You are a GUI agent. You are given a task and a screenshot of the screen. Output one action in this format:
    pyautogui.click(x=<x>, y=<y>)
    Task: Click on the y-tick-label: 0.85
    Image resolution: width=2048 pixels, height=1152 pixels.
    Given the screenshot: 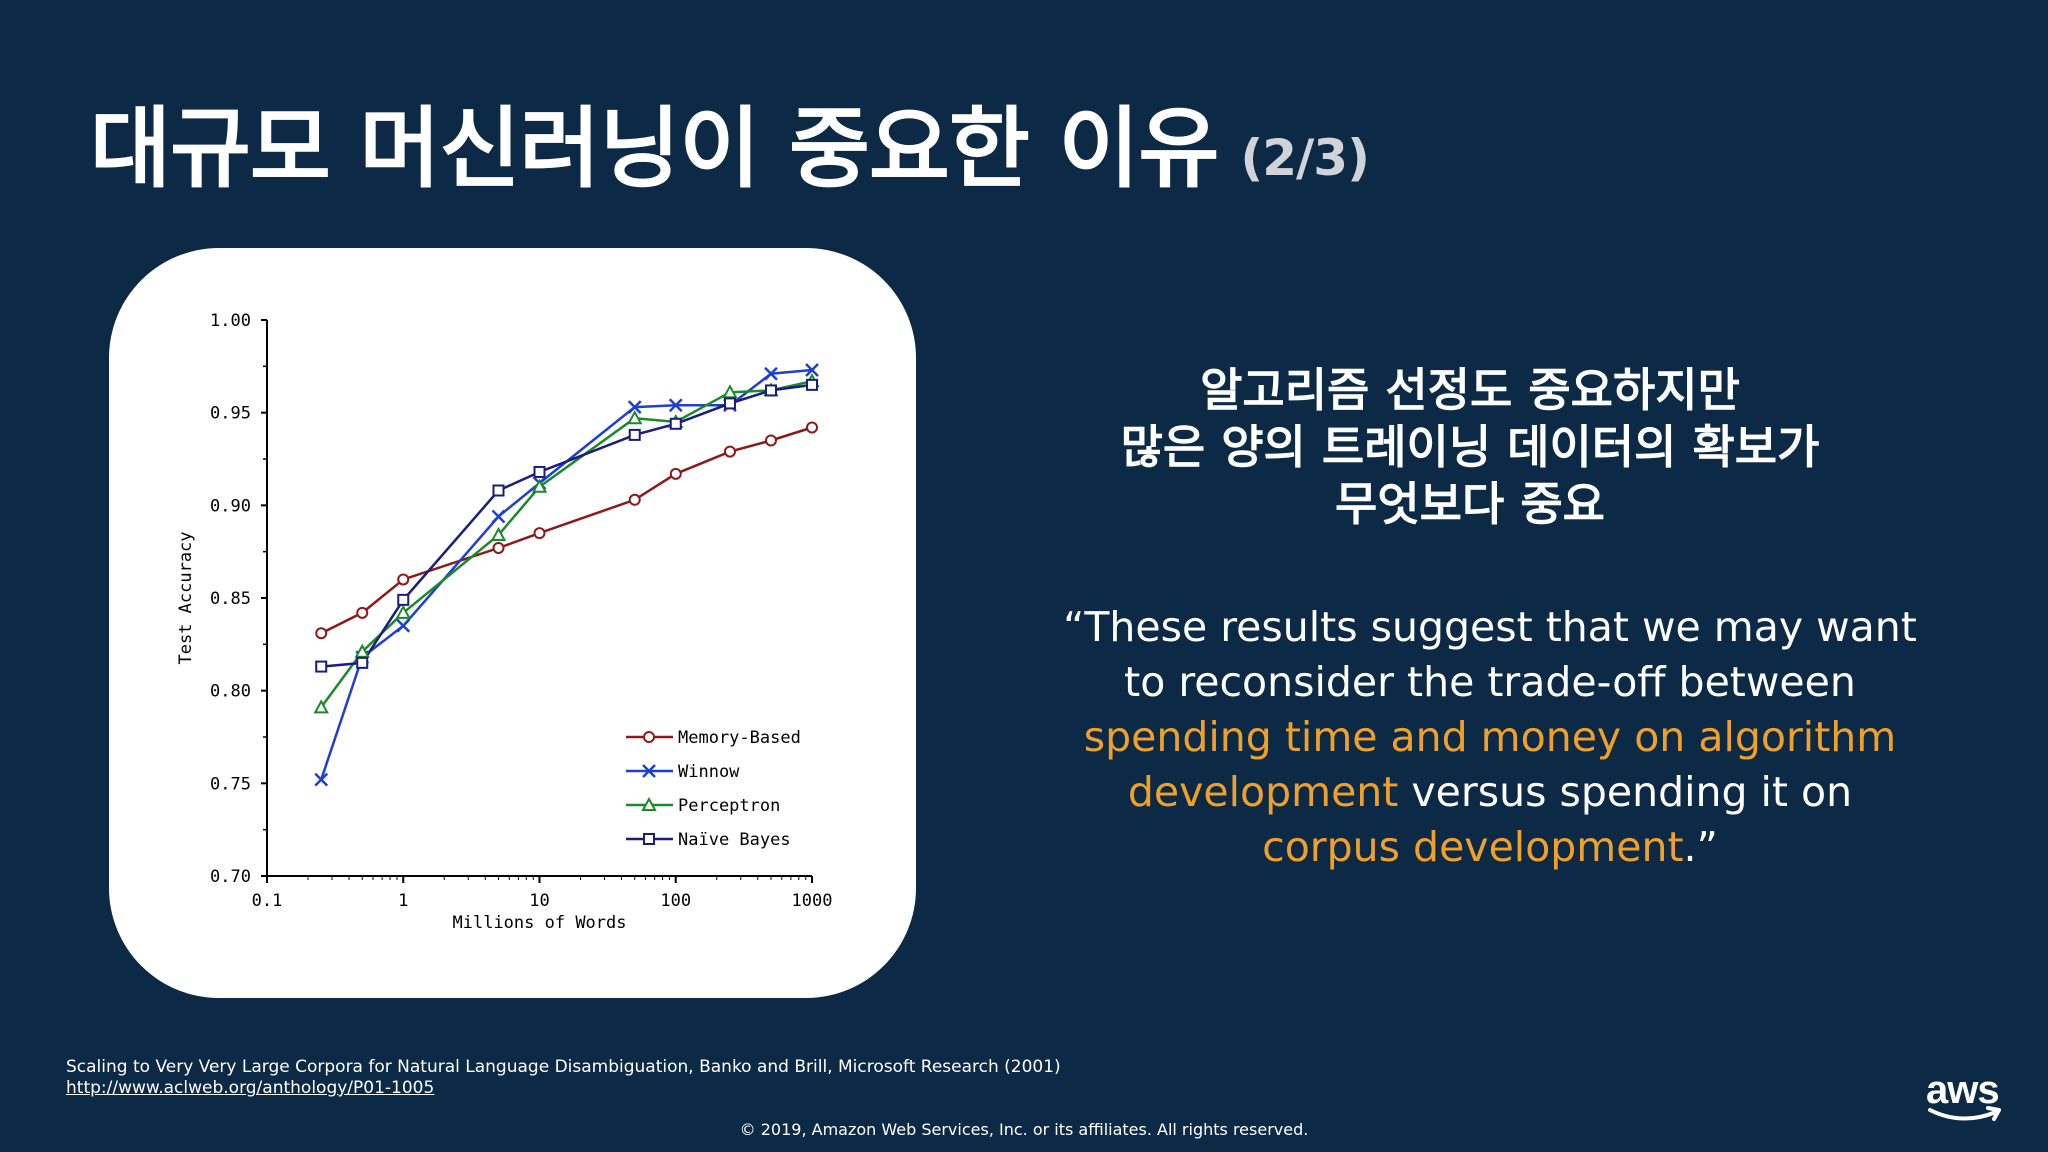 What is the action you would take?
    pyautogui.click(x=230, y=599)
    